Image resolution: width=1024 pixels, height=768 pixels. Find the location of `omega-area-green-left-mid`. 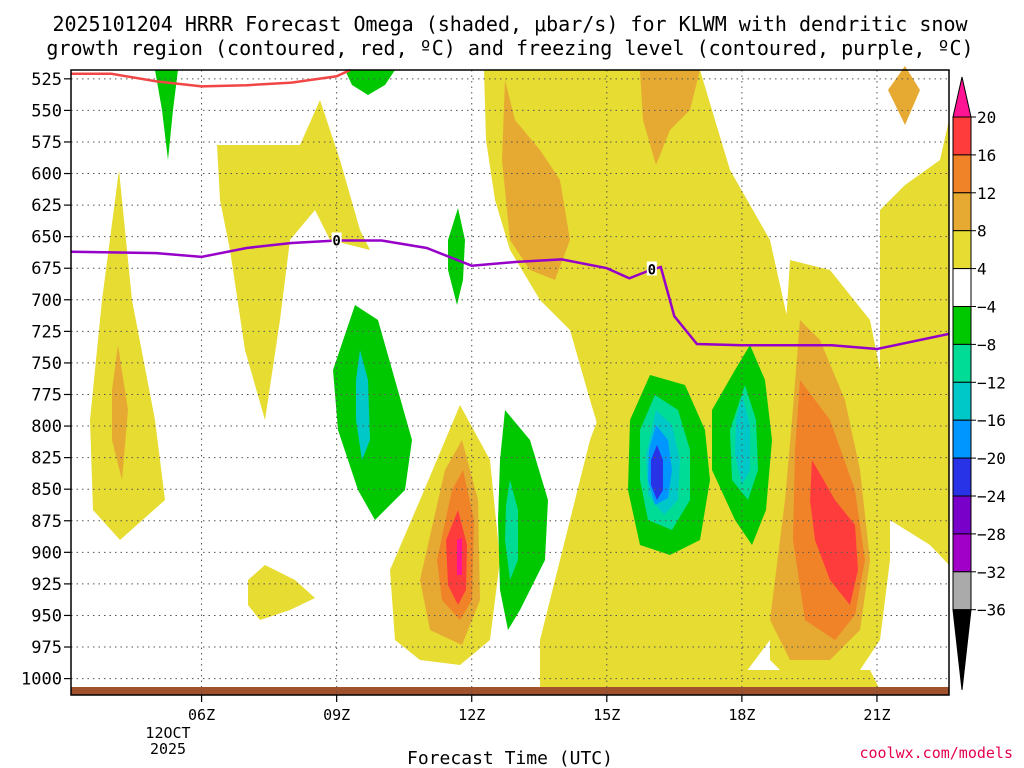

omega-area-green-left-mid is located at coordinates (372, 412).